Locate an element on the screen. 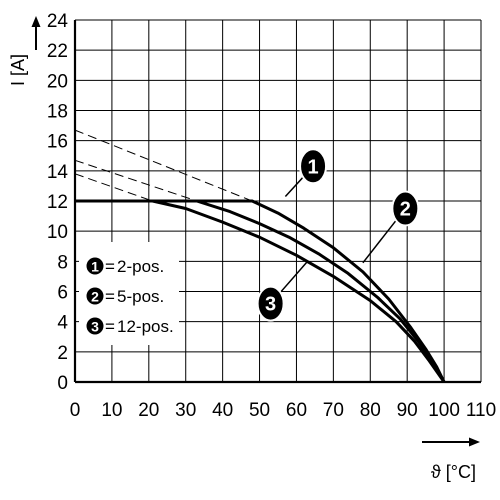 The width and height of the screenshot is (500, 500). legend-item-2: 2 = 5-pos. is located at coordinates (125, 296).